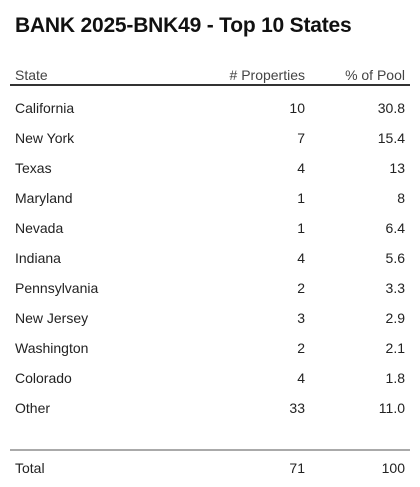 The width and height of the screenshot is (420, 487). What do you see at coordinates (210, 378) in the screenshot?
I see `table-row: Colorado 4 1.8` at bounding box center [210, 378].